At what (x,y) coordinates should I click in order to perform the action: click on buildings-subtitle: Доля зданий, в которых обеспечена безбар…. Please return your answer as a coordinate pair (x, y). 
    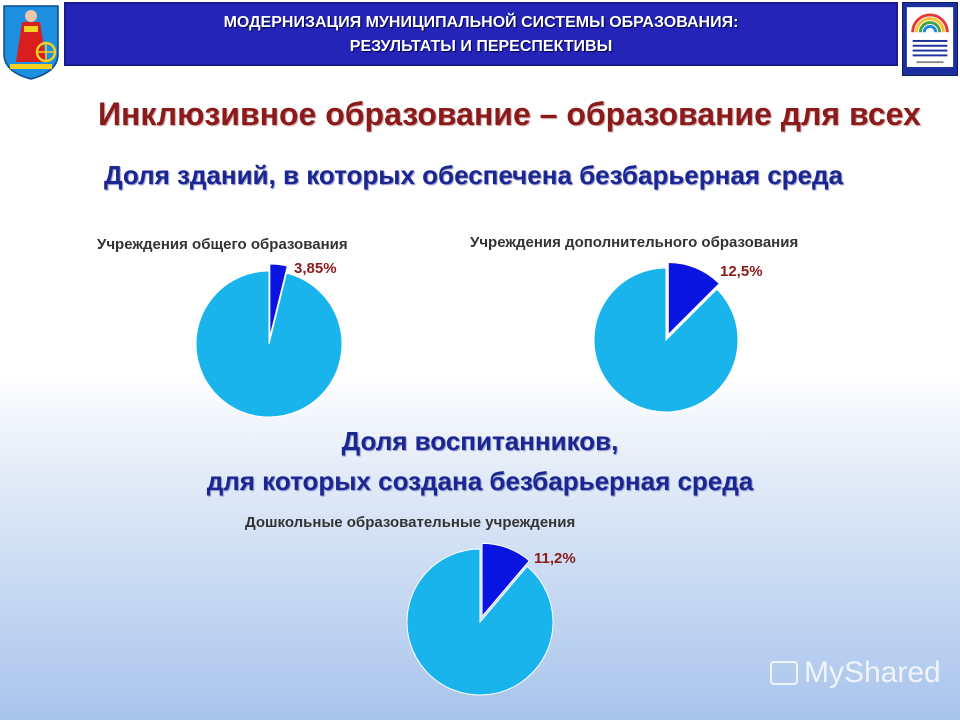
    Looking at the image, I should click on (473, 175).